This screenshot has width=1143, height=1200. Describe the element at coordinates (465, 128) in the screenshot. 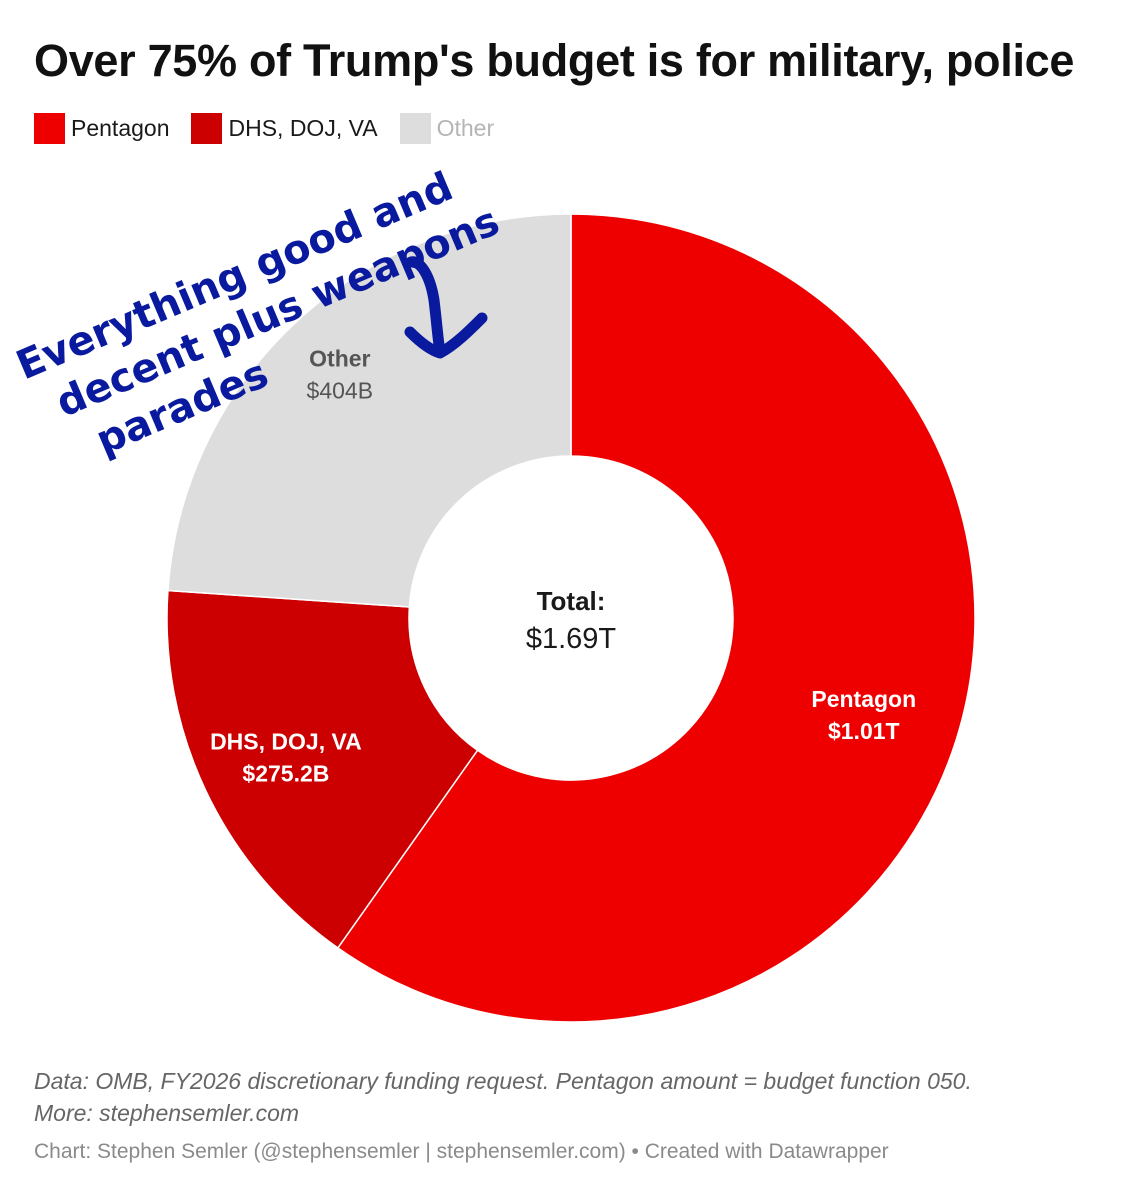

I see `legend-label-other: Other` at that location.